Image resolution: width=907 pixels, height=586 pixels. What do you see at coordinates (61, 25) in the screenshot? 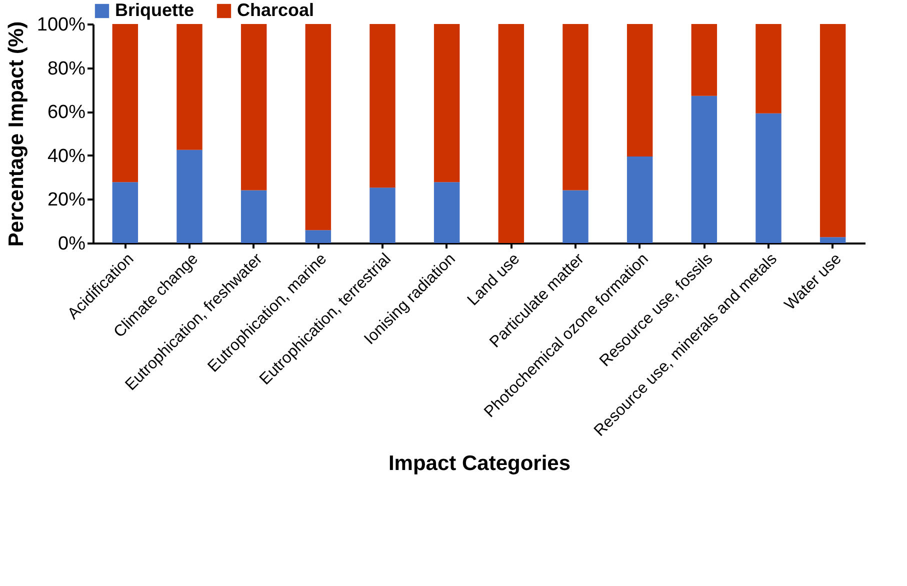
I see `y-tick-label: 100%` at bounding box center [61, 25].